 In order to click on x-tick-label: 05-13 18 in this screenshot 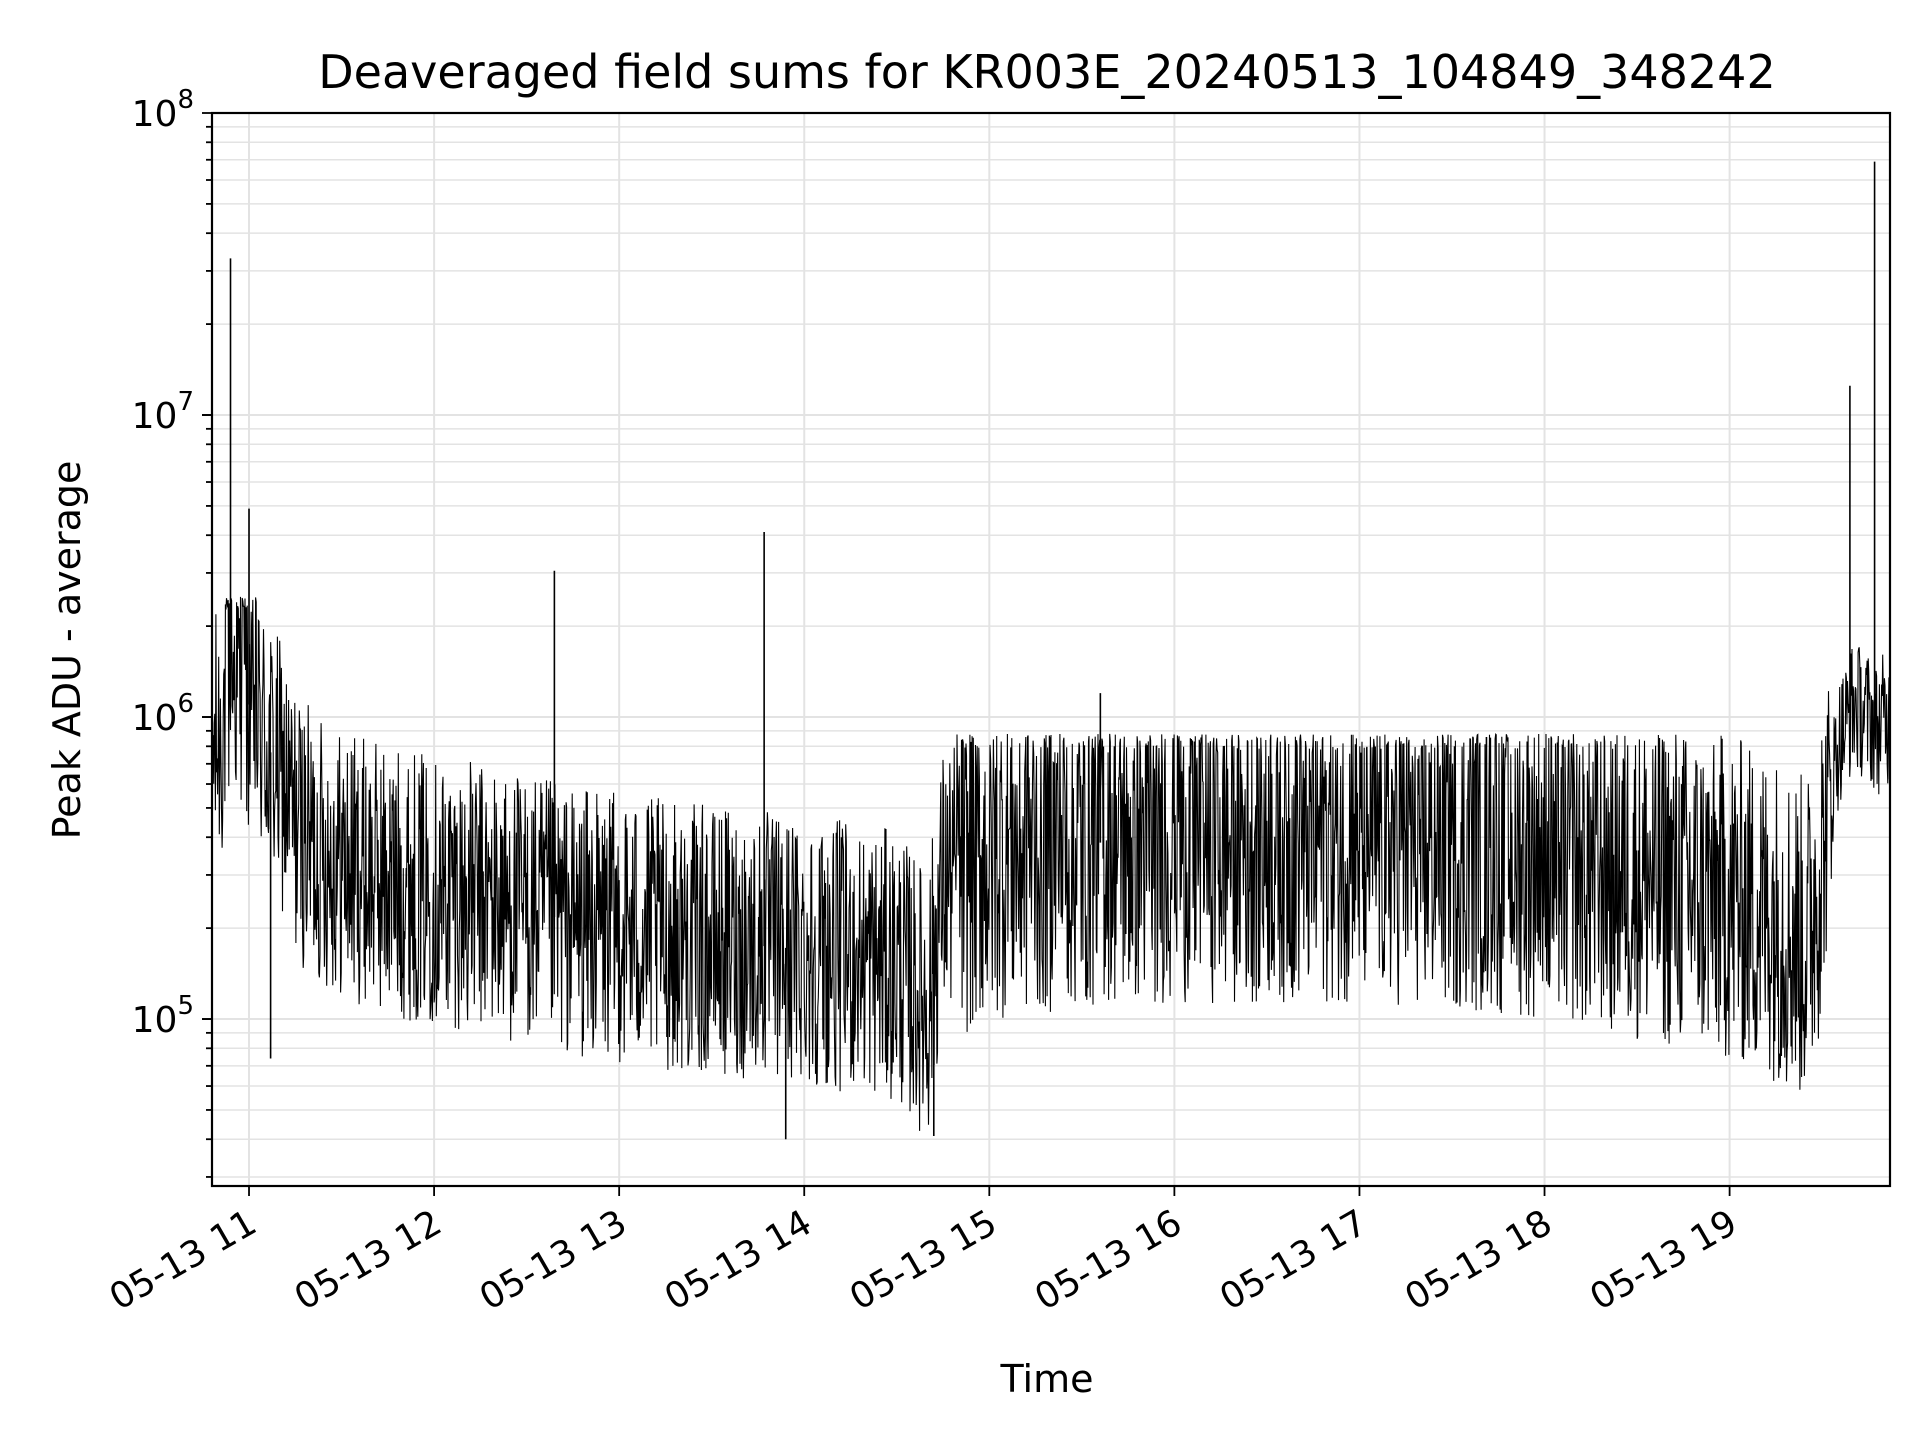, I will do `click(1478, 1260)`.